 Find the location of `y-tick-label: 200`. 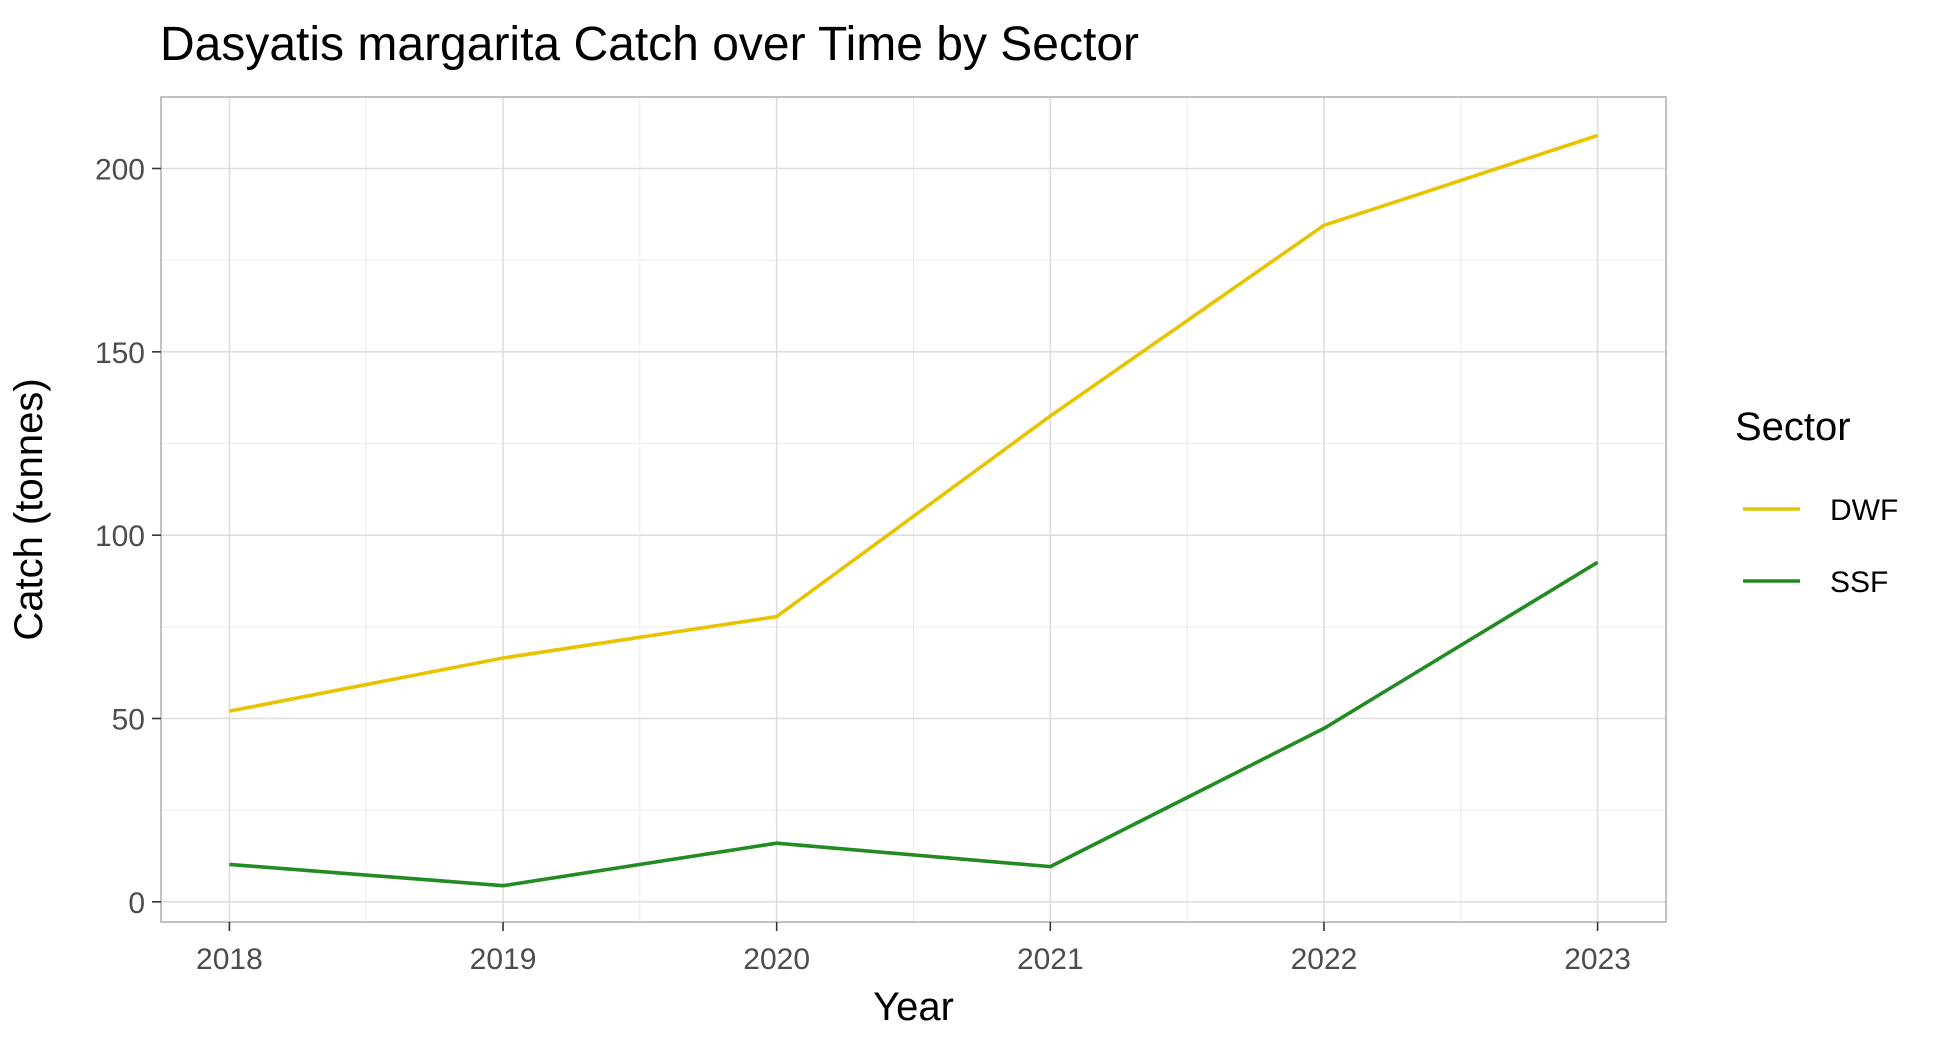

y-tick-label: 200 is located at coordinates (120, 170).